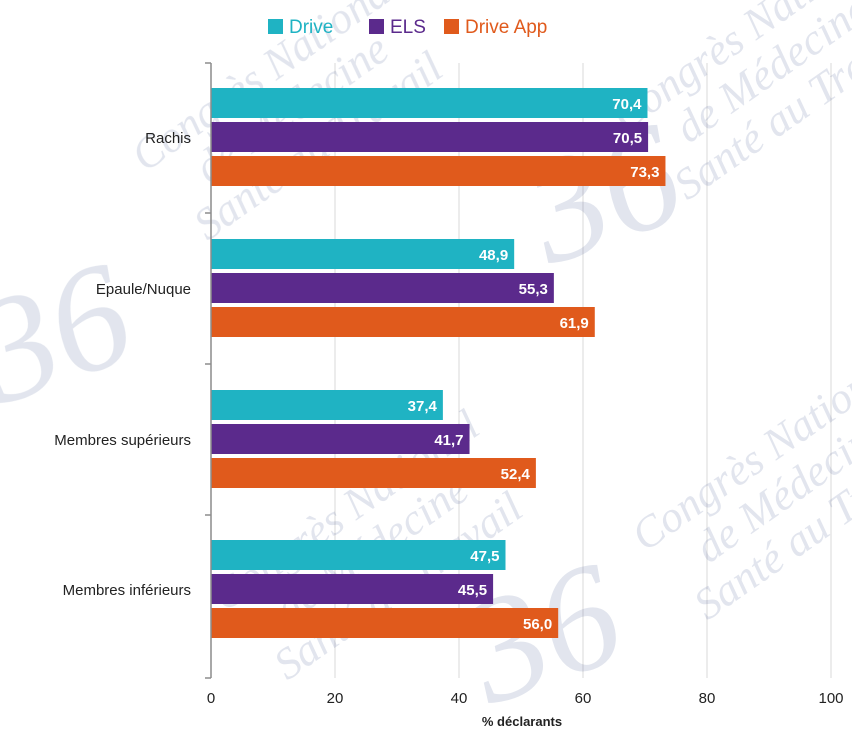 This screenshot has width=852, height=730. What do you see at coordinates (275, 26) in the screenshot?
I see `legend-swatch-drive` at bounding box center [275, 26].